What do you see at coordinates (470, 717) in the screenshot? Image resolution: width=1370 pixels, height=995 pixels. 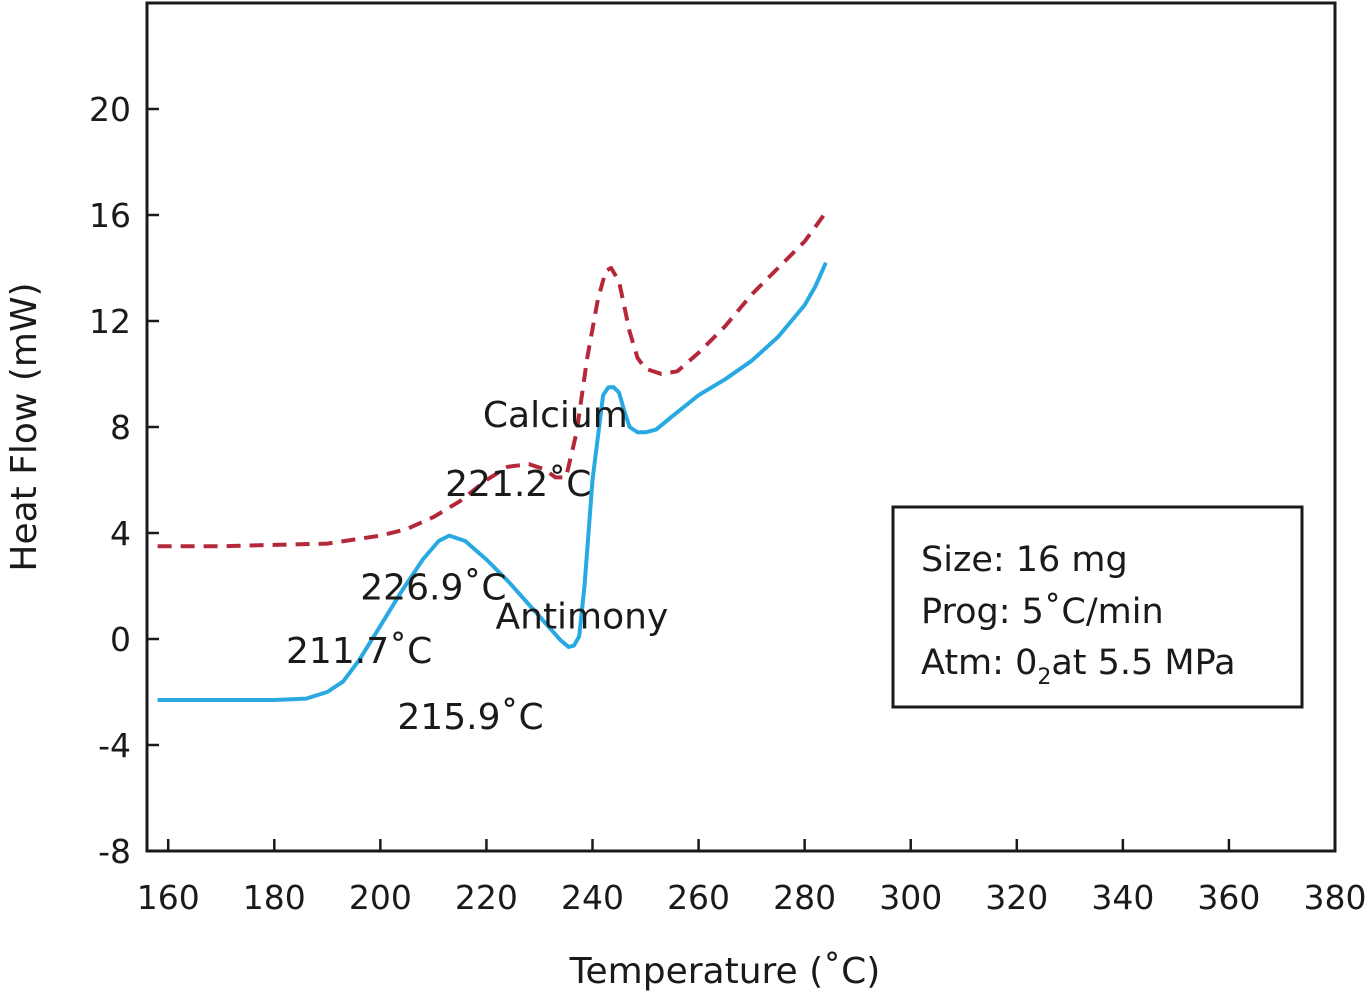 I see `annotation-label: 215.9˚C` at bounding box center [470, 717].